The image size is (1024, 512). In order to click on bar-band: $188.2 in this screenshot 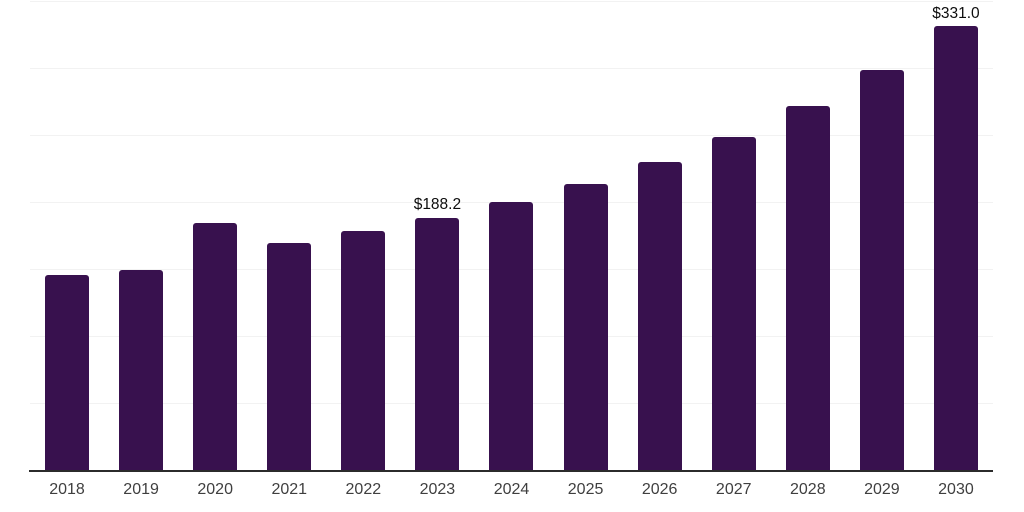, I will do `click(437, 235)`.